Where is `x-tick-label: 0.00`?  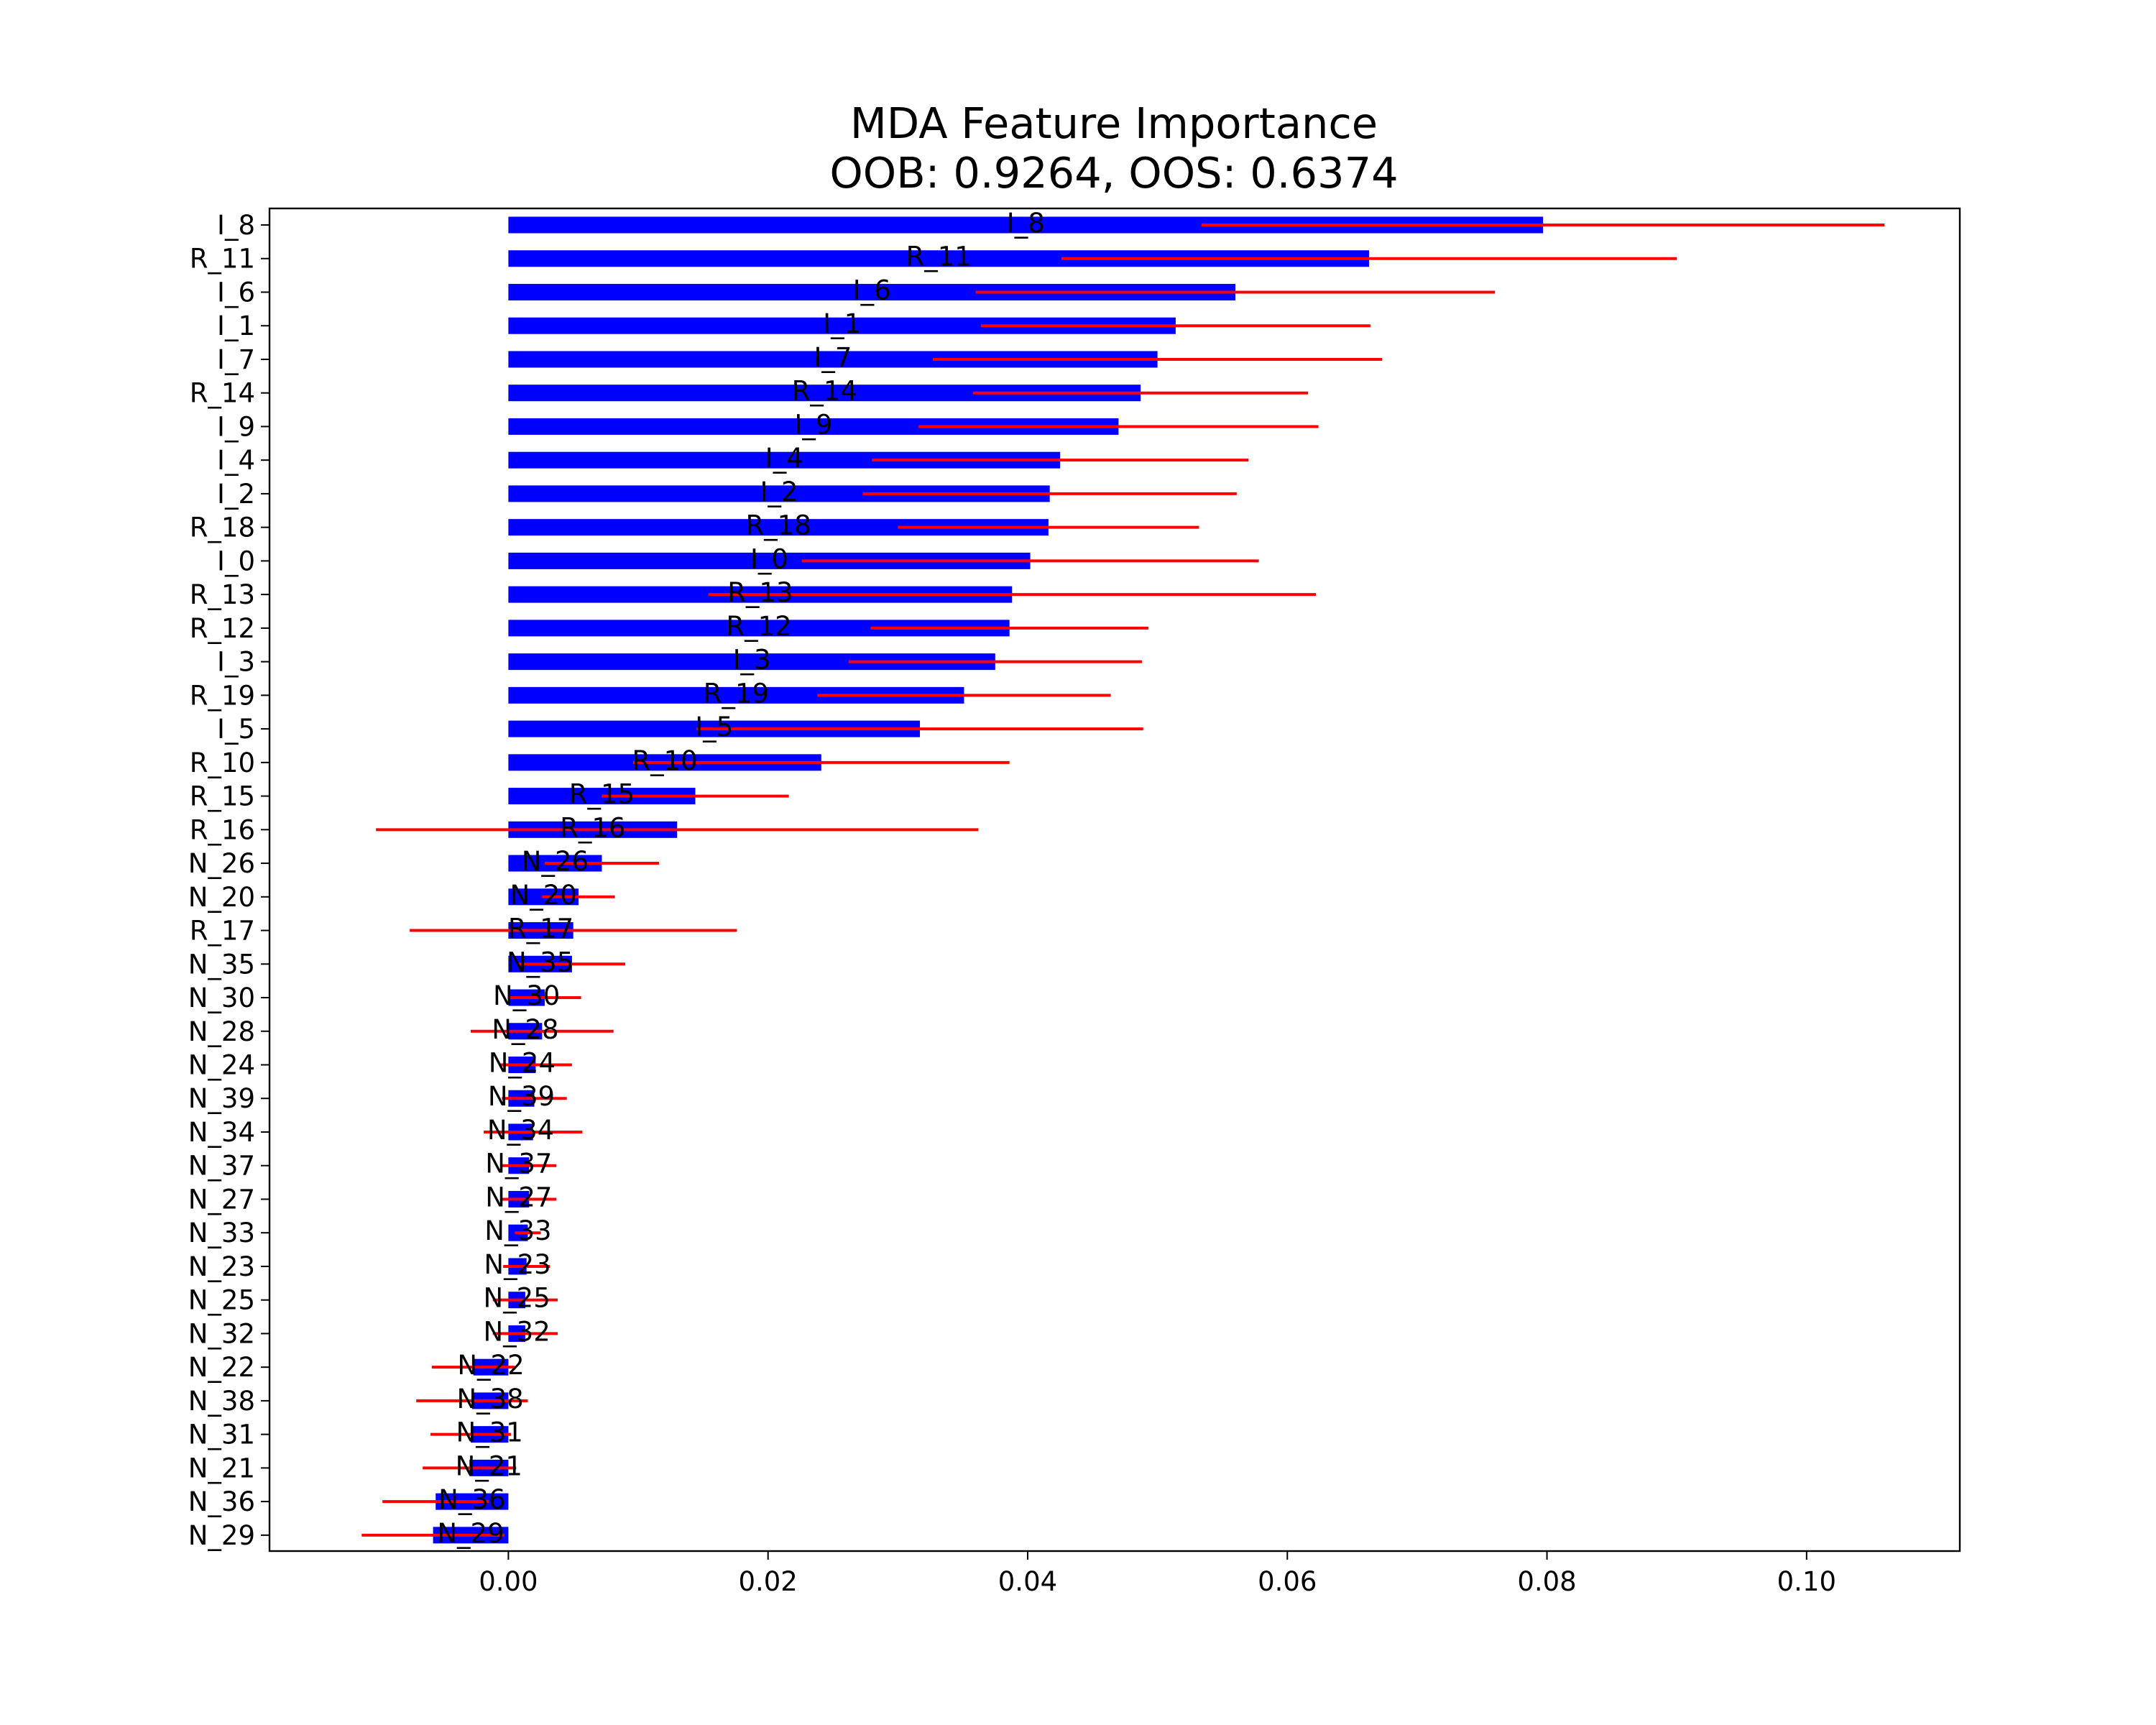
x-tick-label: 0.00 is located at coordinates (509, 1581).